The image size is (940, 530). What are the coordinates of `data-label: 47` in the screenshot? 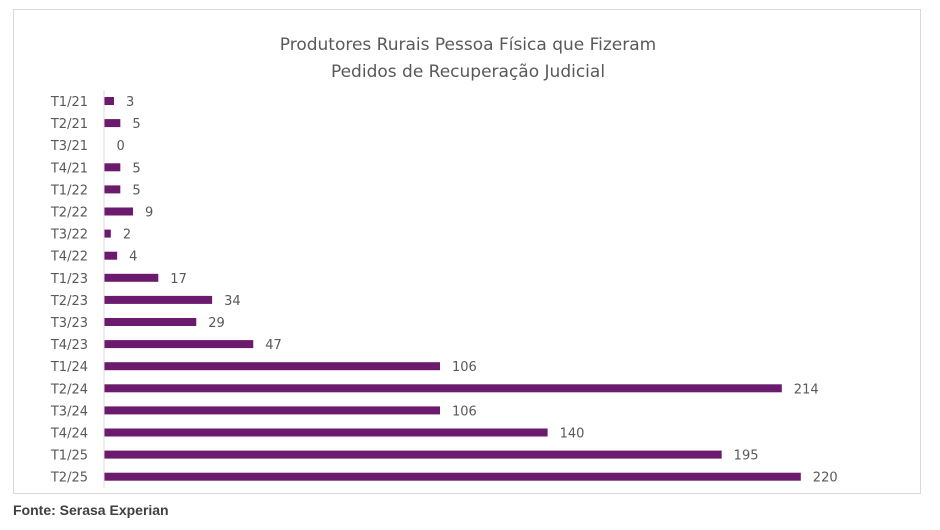 It's located at (273, 345).